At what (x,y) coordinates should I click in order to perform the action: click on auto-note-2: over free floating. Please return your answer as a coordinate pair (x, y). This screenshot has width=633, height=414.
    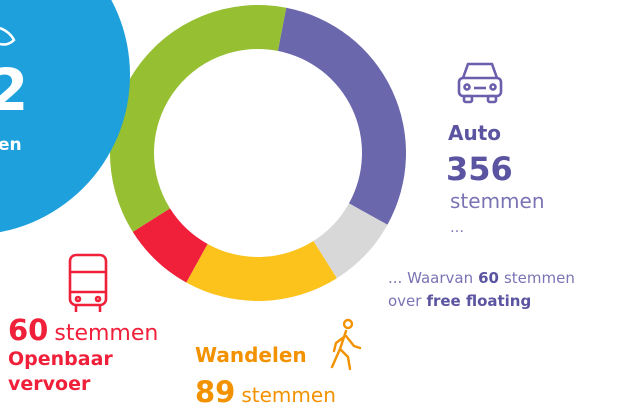
    Looking at the image, I should click on (459, 301).